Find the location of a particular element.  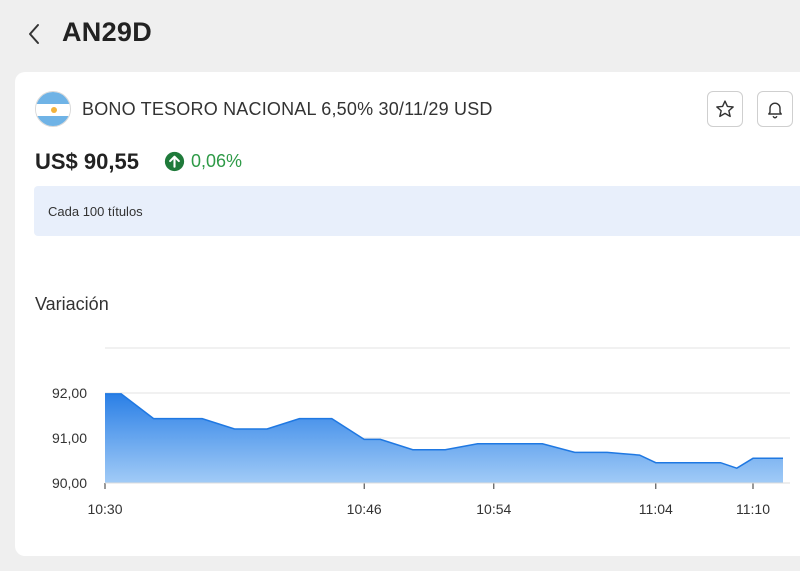

bell-icon is located at coordinates (775, 109).